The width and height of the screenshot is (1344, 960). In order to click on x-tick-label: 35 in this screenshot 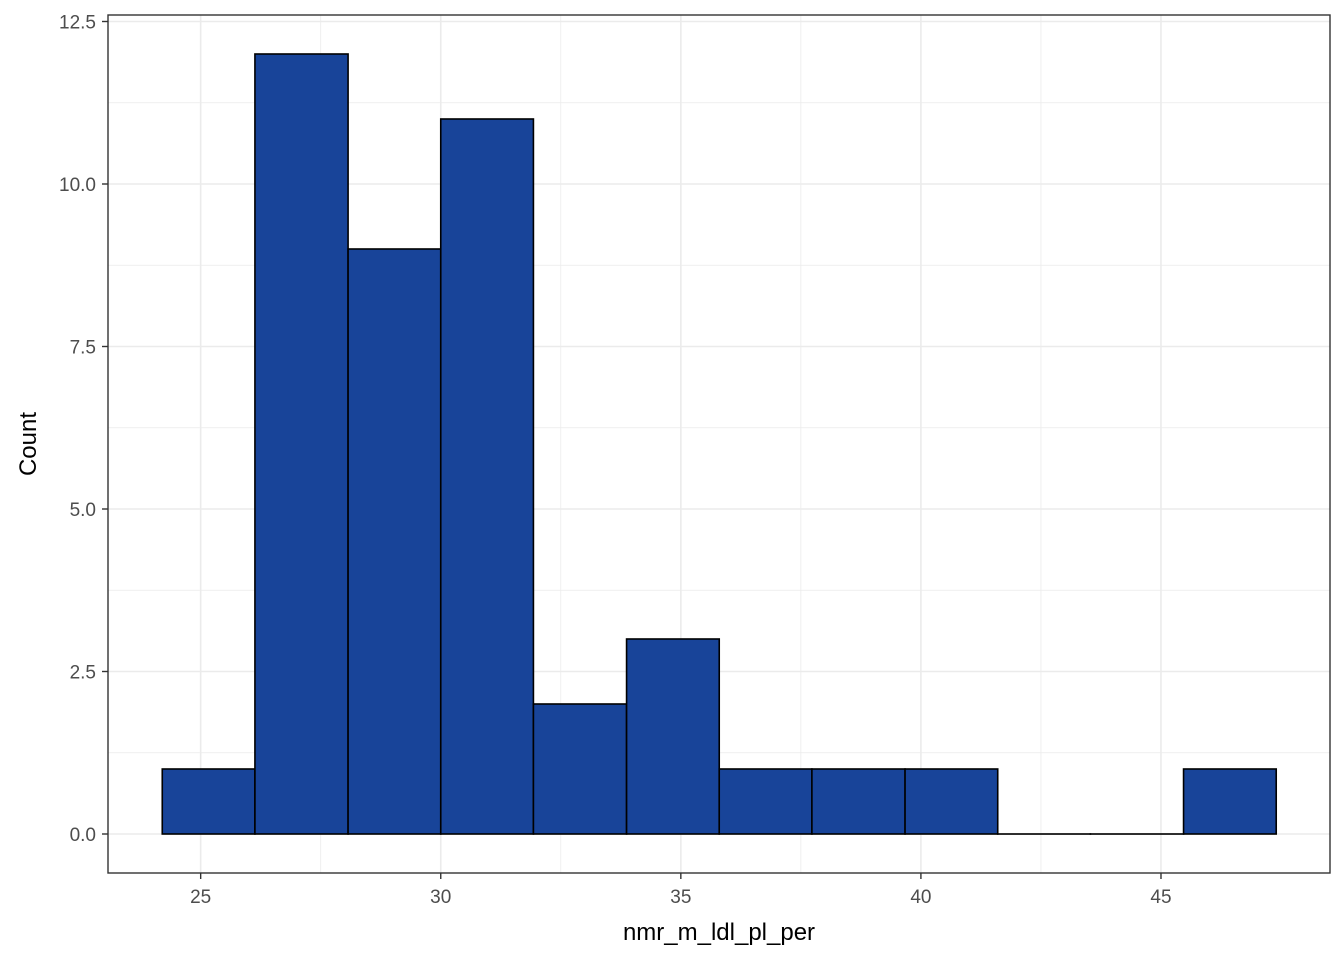, I will do `click(680, 897)`.